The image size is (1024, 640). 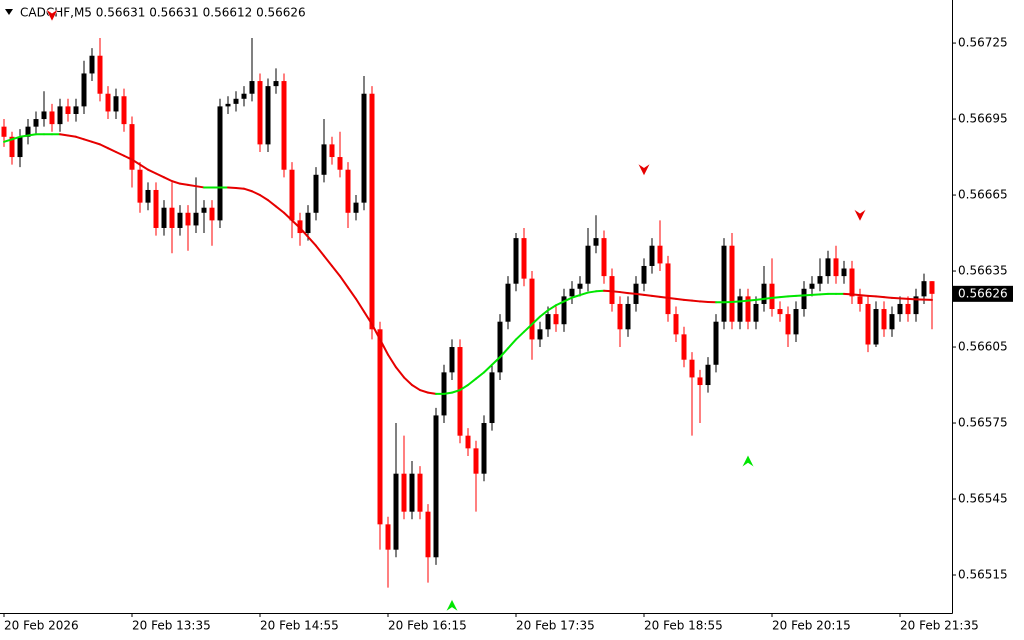 What do you see at coordinates (452, 605) in the screenshot?
I see `signal-arrow-up` at bounding box center [452, 605].